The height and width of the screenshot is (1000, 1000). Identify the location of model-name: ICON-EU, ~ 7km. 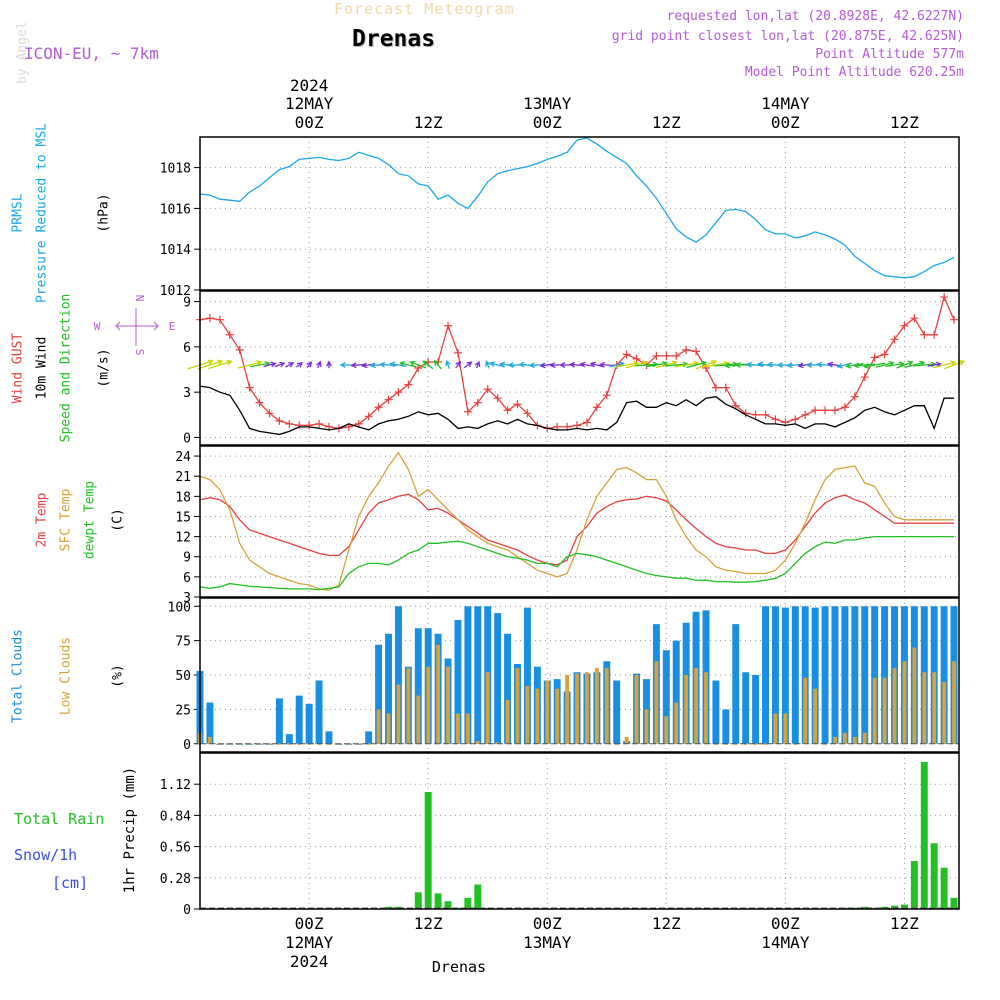
(91, 53).